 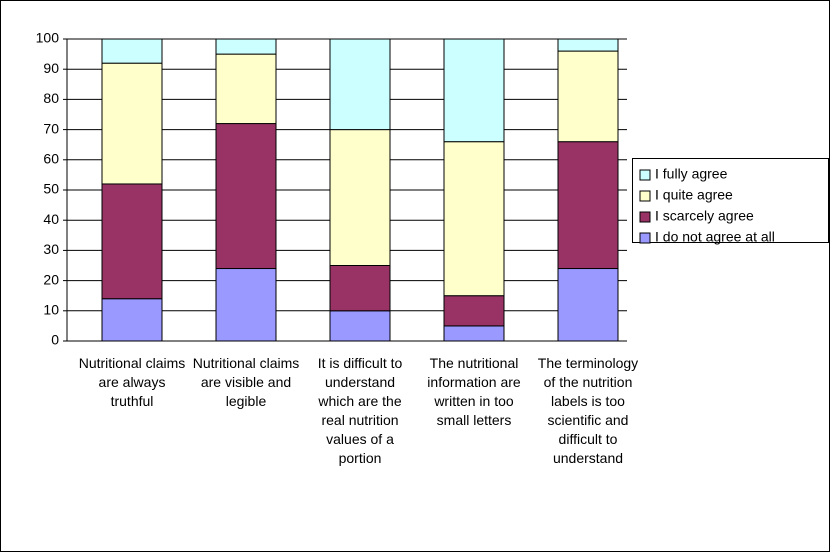 I want to click on y-tick-label: 50, so click(x=51, y=189).